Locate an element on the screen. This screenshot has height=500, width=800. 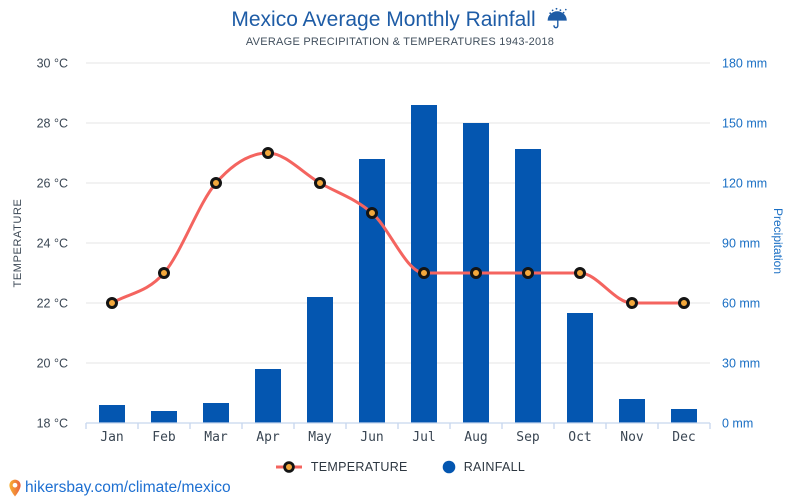
footer-link: hikersbay.com/climate/mexico is located at coordinates (128, 487).